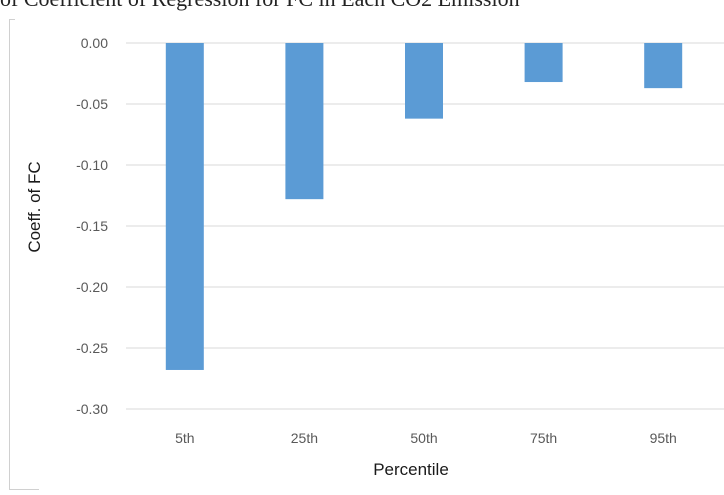 This screenshot has width=724, height=495. Describe the element at coordinates (304, 121) in the screenshot. I see `bar-25th` at that location.